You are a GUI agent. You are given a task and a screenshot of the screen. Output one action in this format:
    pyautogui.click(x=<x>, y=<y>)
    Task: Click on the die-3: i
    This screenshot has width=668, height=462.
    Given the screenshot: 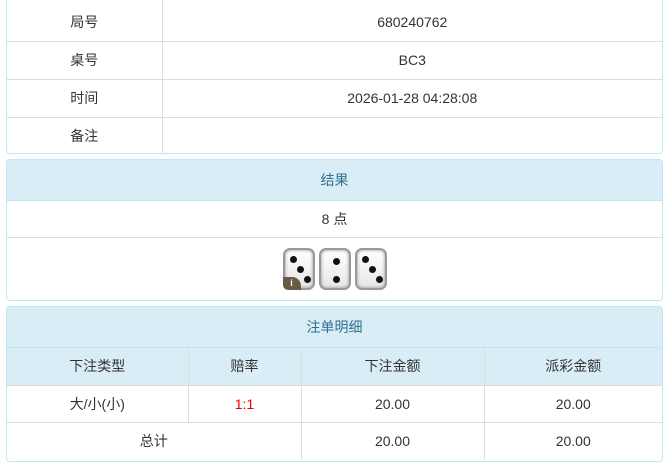 What is the action you would take?
    pyautogui.click(x=298, y=269)
    